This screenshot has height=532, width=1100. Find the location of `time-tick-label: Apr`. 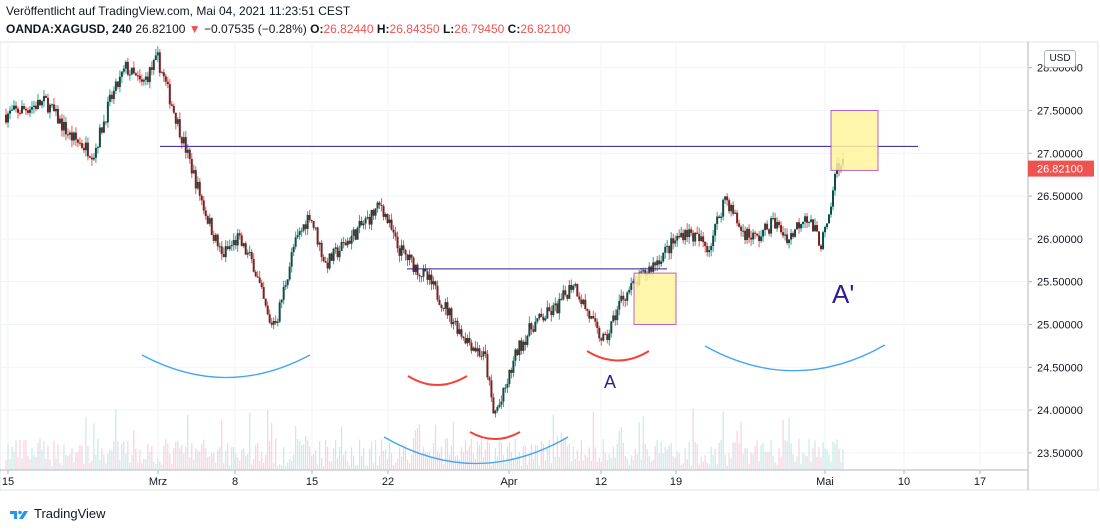

time-tick-label: Apr is located at coordinates (508, 482).